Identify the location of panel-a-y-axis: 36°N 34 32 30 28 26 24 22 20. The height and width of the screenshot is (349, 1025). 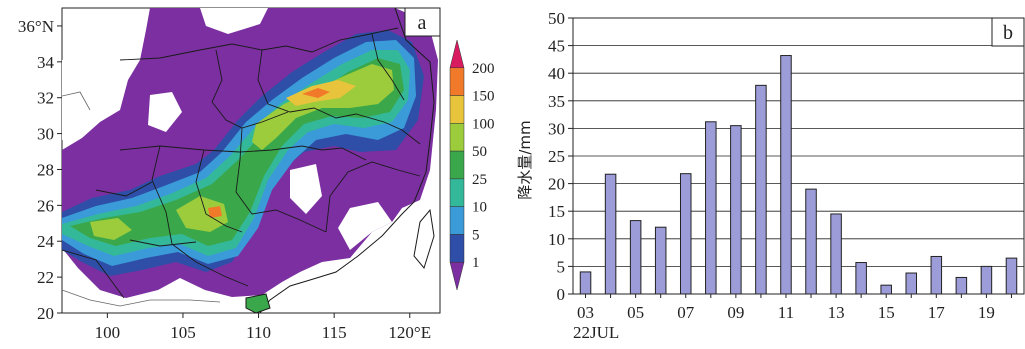
(40, 170).